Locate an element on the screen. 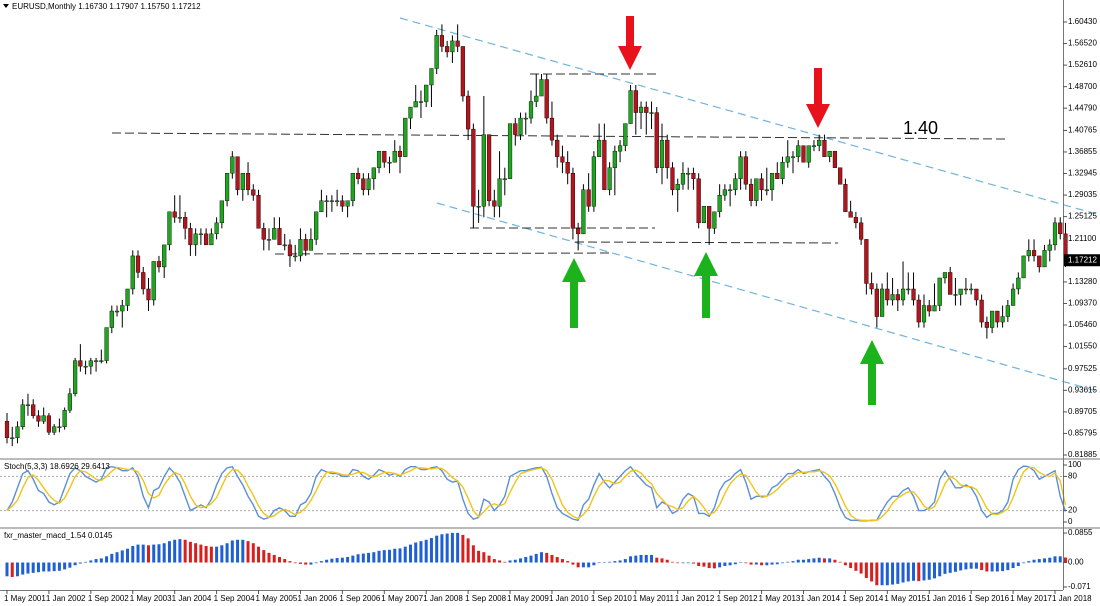  y-tick-label: 80 is located at coordinates (1072, 476).